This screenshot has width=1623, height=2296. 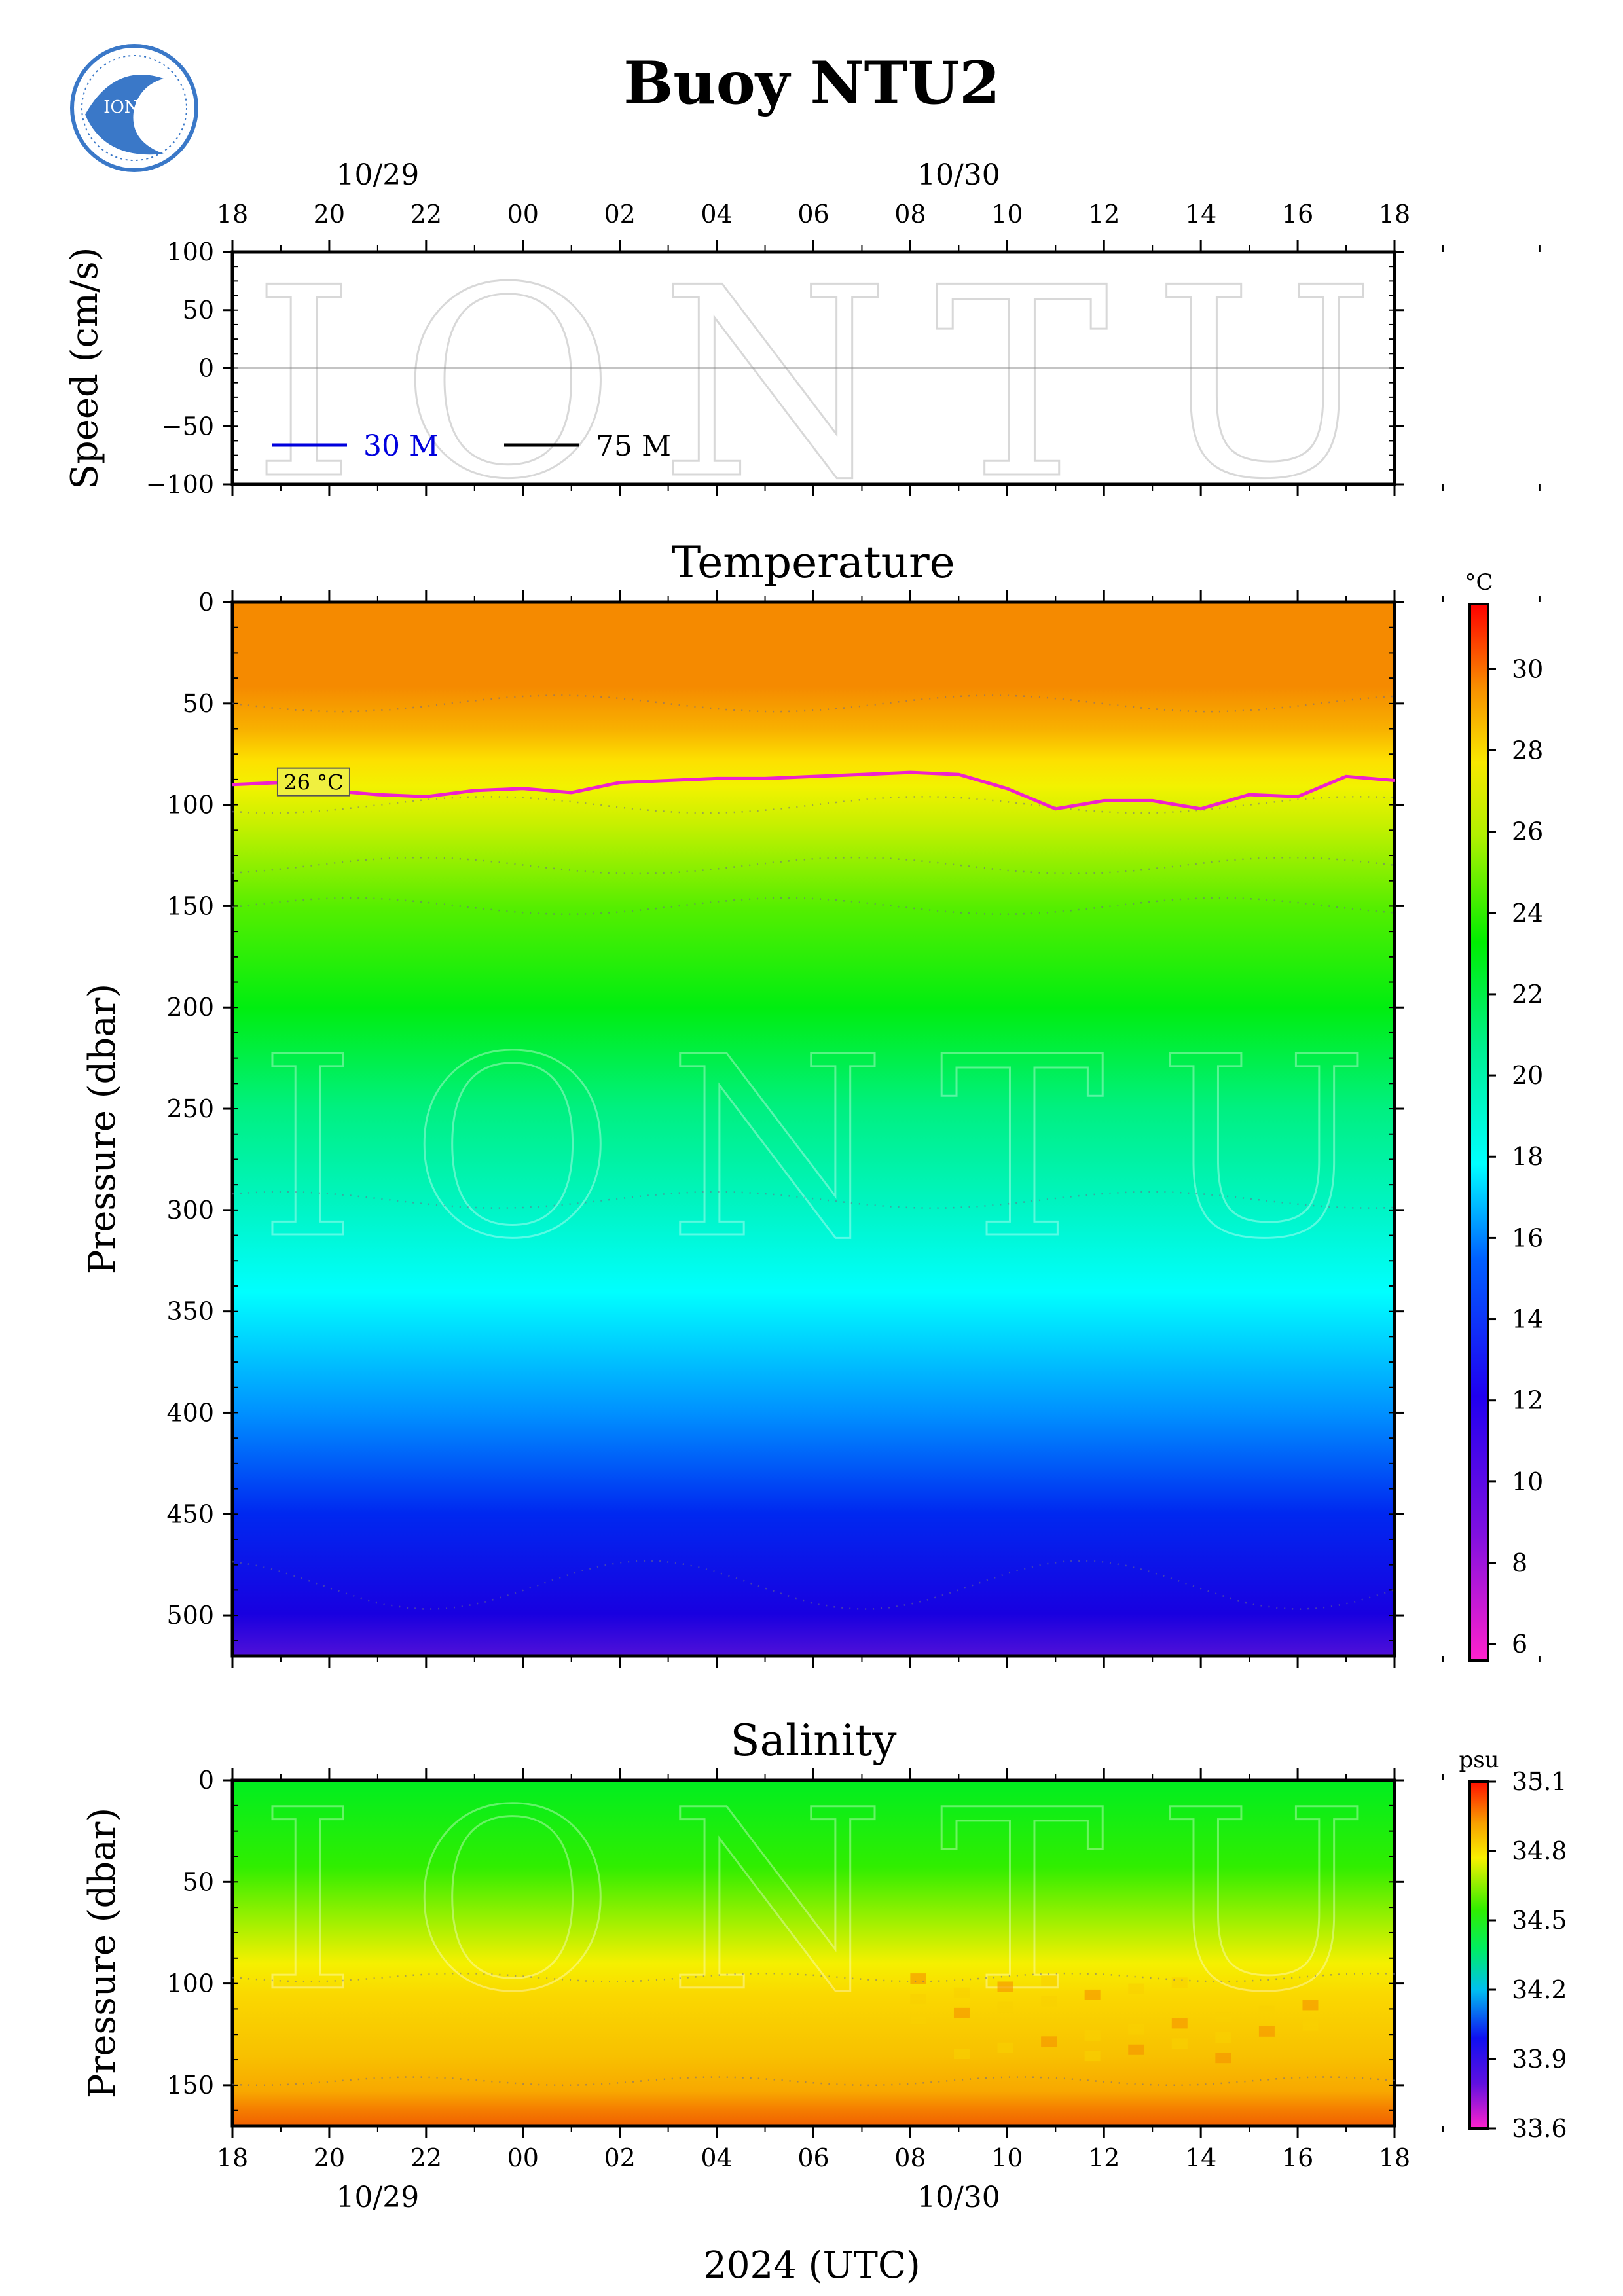 I want to click on panel-title: Salinity, so click(x=813, y=1740).